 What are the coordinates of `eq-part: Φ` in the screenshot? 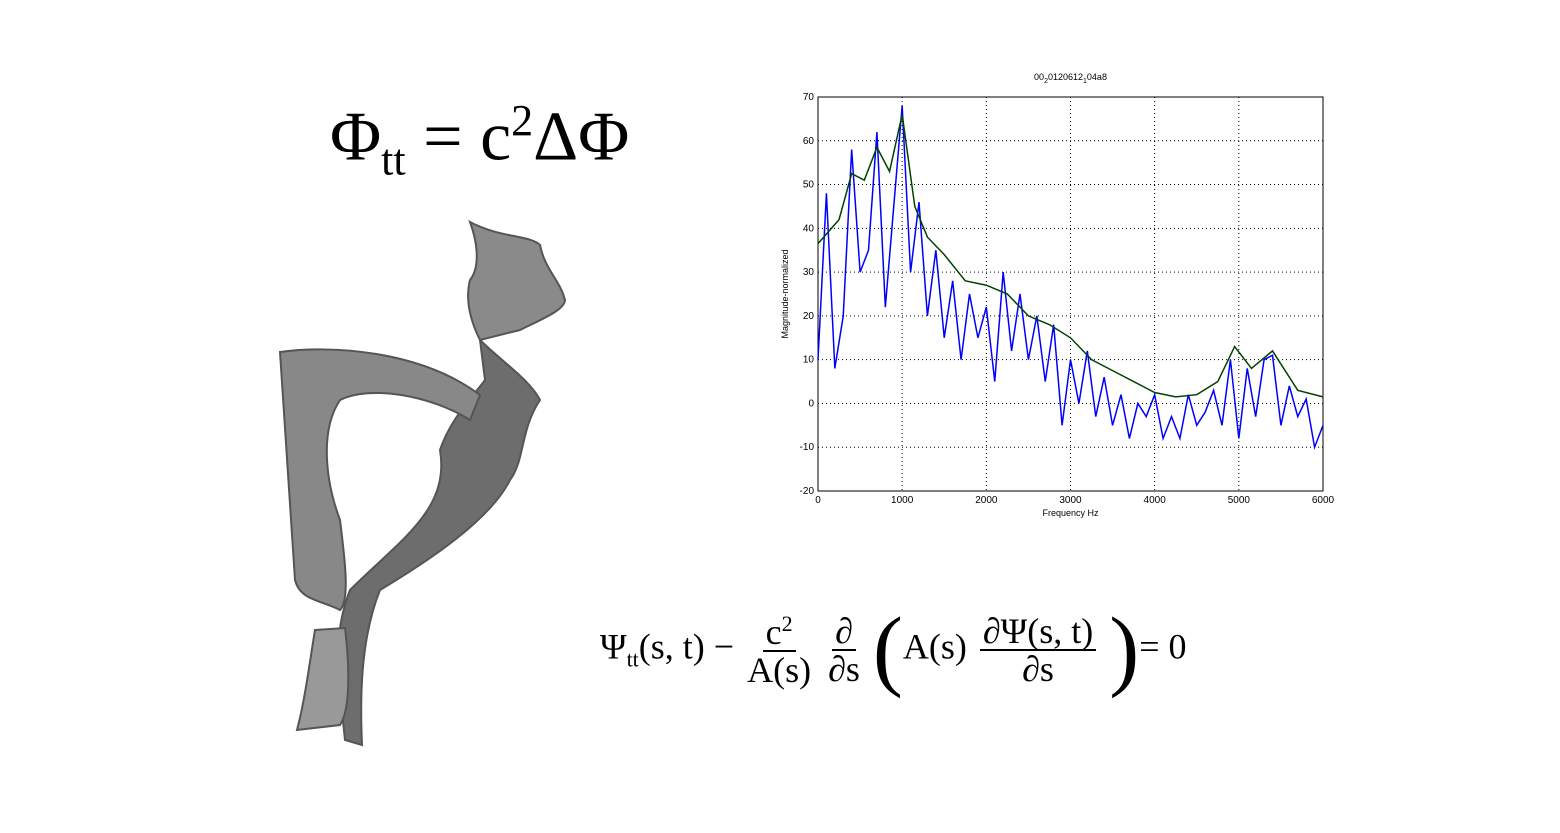 It's located at (356, 137).